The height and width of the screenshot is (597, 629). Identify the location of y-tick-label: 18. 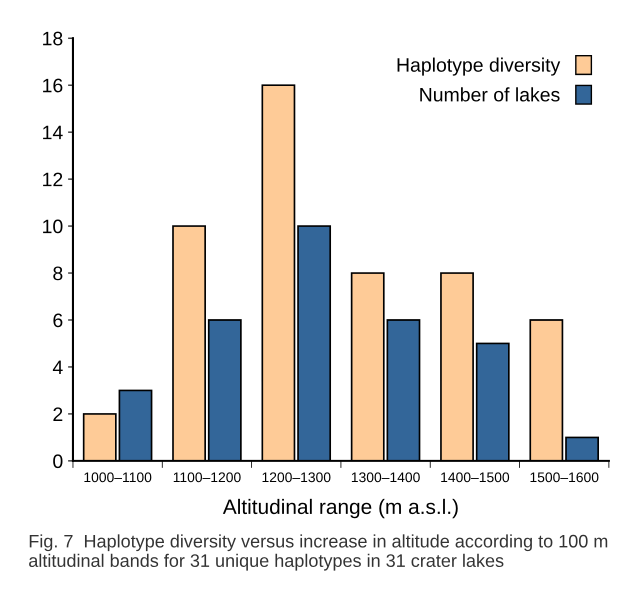
(52, 39).